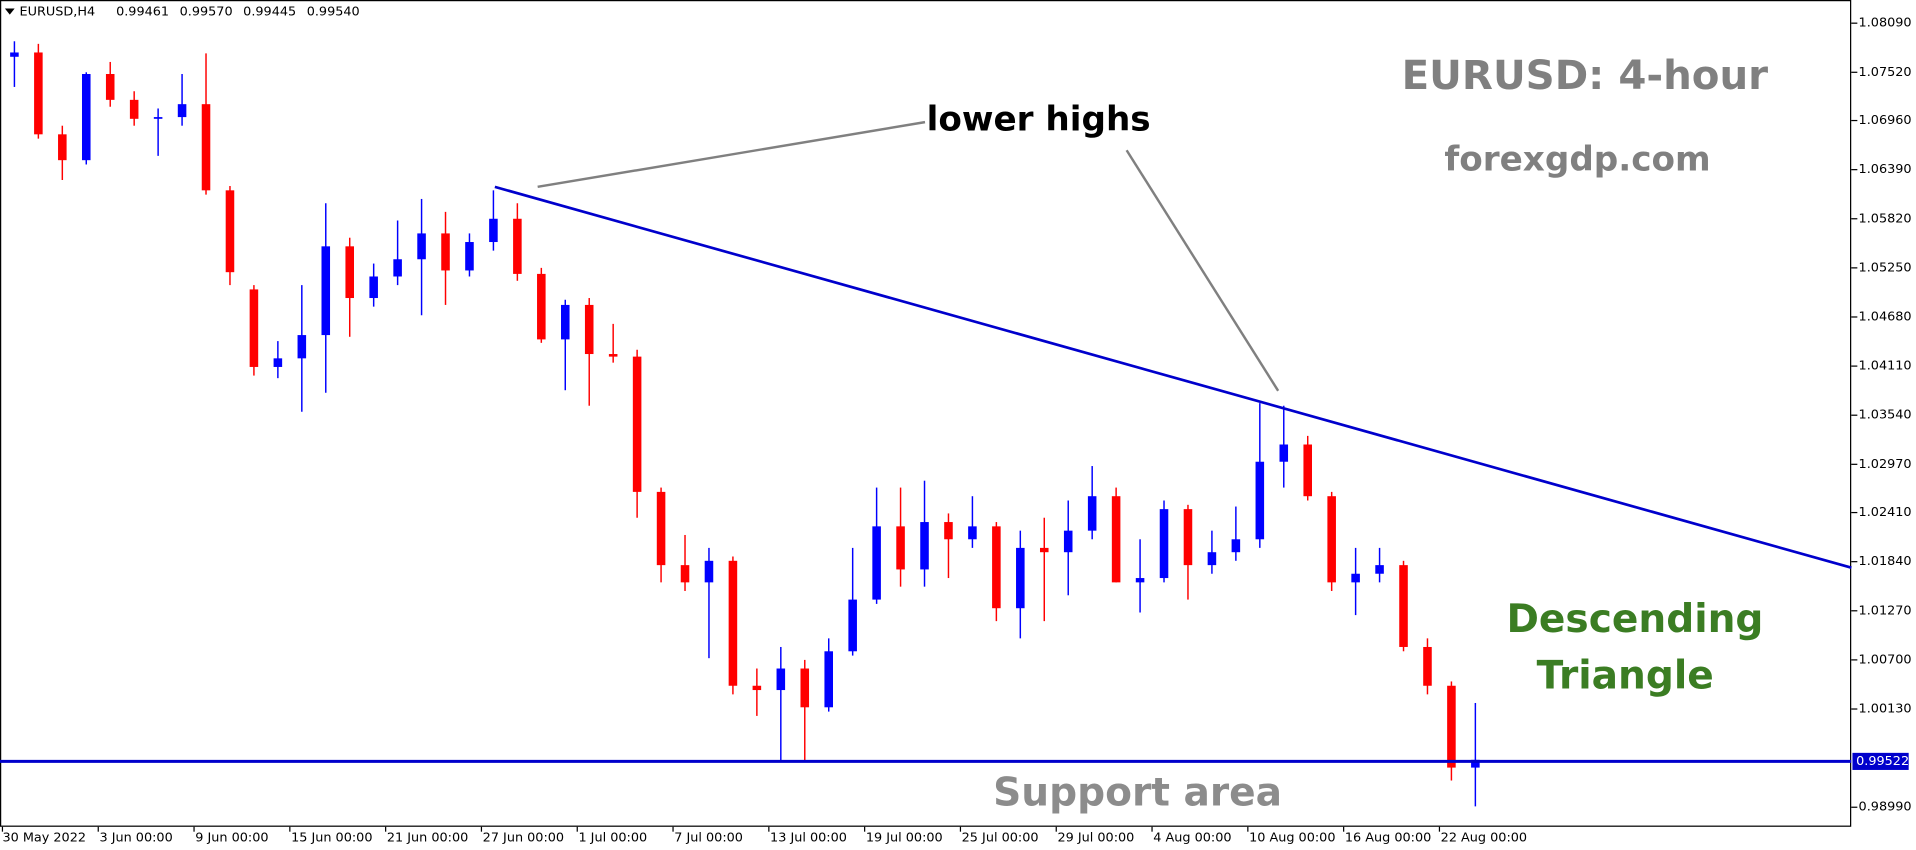 The height and width of the screenshot is (850, 1916). Describe the element at coordinates (708, 837) in the screenshot. I see `x-tick-label: 7 Jul 00:00` at that location.